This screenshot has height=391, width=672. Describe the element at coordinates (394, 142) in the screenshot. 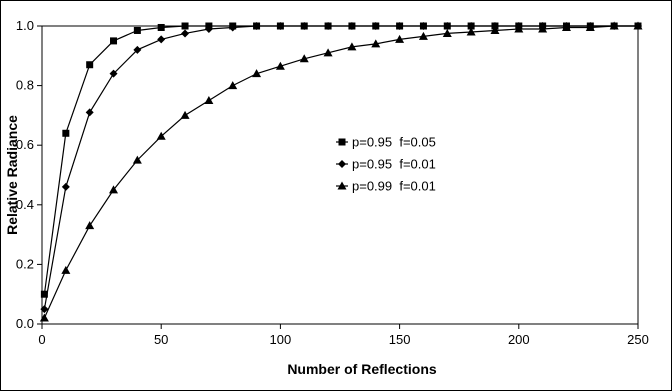

I see `legend-label: p=0.95 f=0.05` at that location.